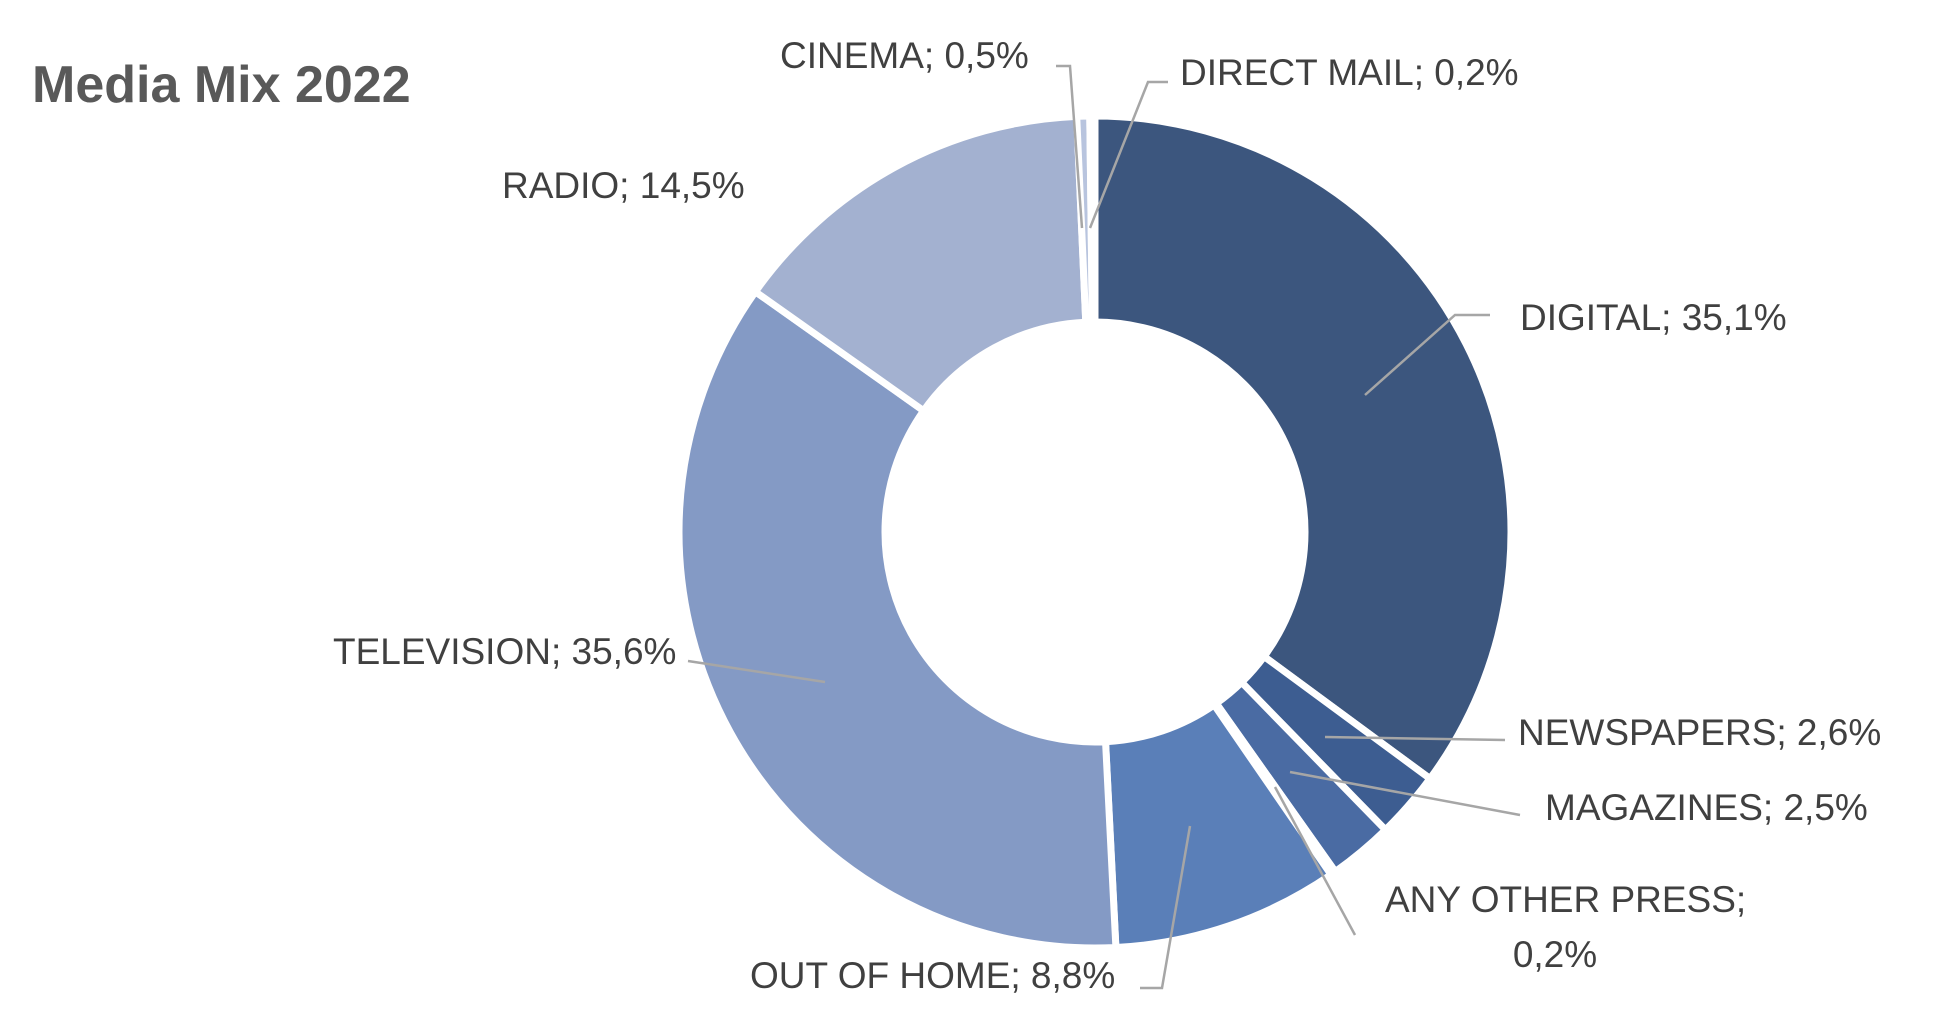  Describe the element at coordinates (1315, 861) in the screenshot. I see `leader-line-any-other-press` at that location.